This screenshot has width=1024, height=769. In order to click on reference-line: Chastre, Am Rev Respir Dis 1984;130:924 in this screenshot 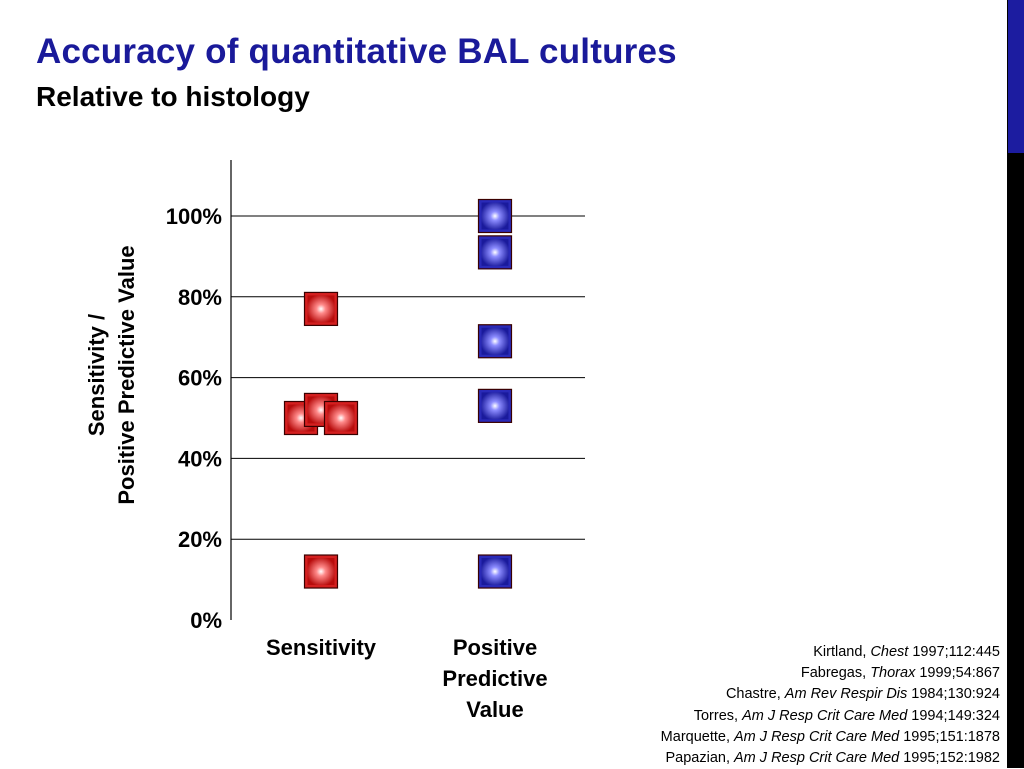, I will do `click(770, 694)`.